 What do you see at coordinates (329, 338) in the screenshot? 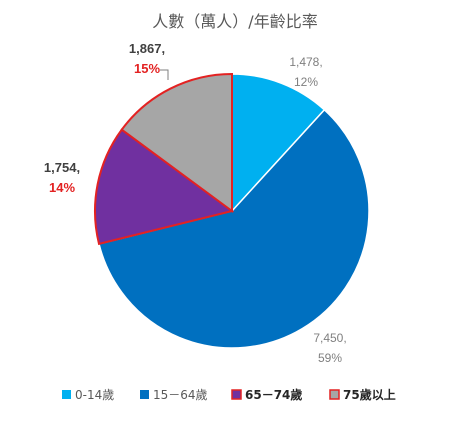
I see `data-label-value-15-64: 7,450,` at bounding box center [329, 338].